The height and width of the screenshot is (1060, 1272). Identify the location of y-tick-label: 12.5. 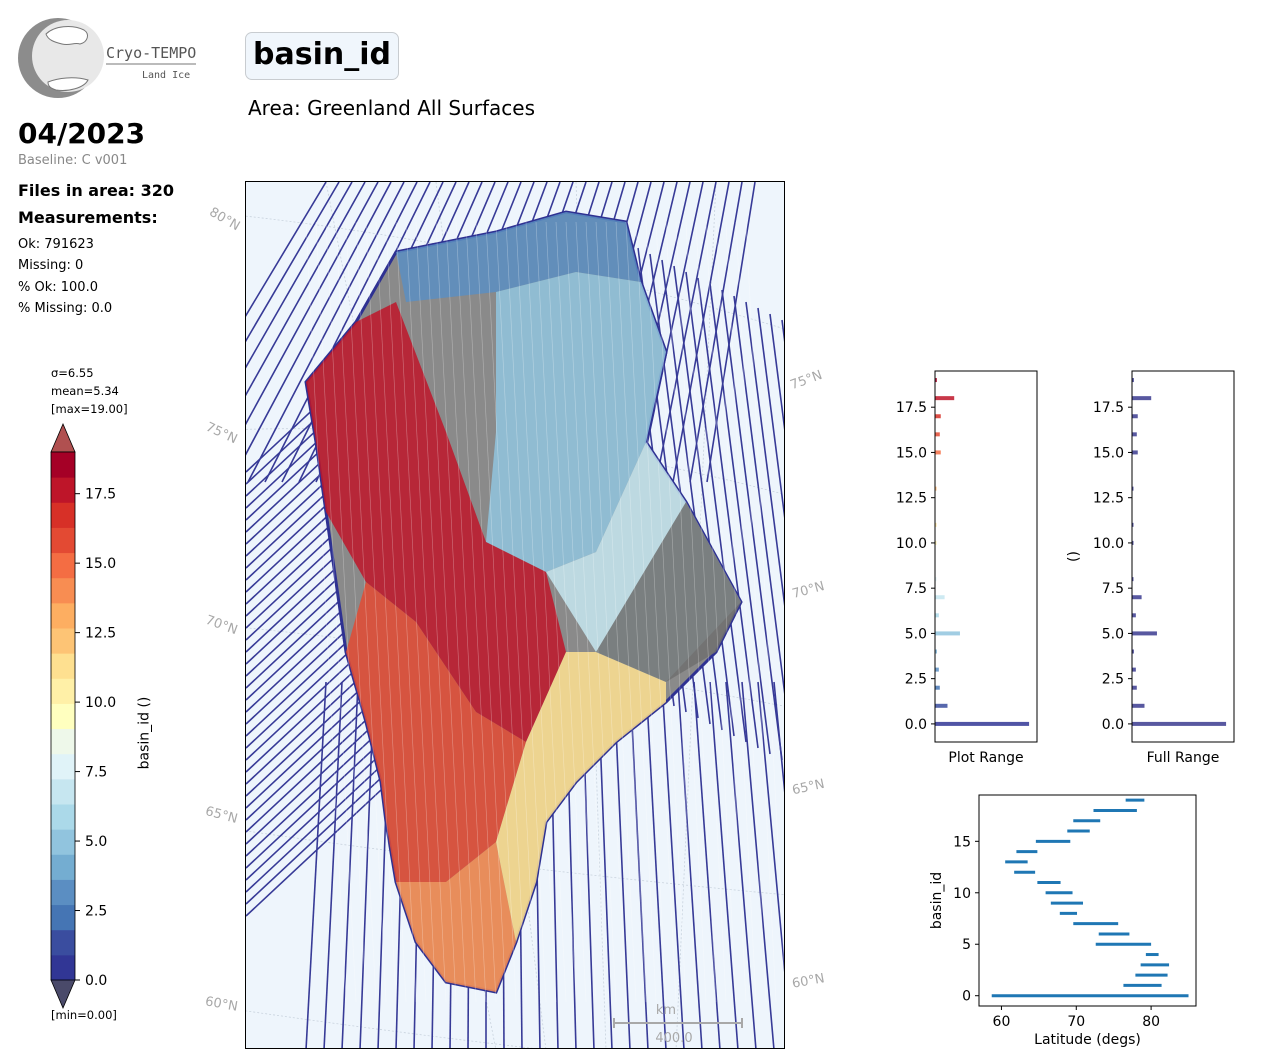
(1108, 499).